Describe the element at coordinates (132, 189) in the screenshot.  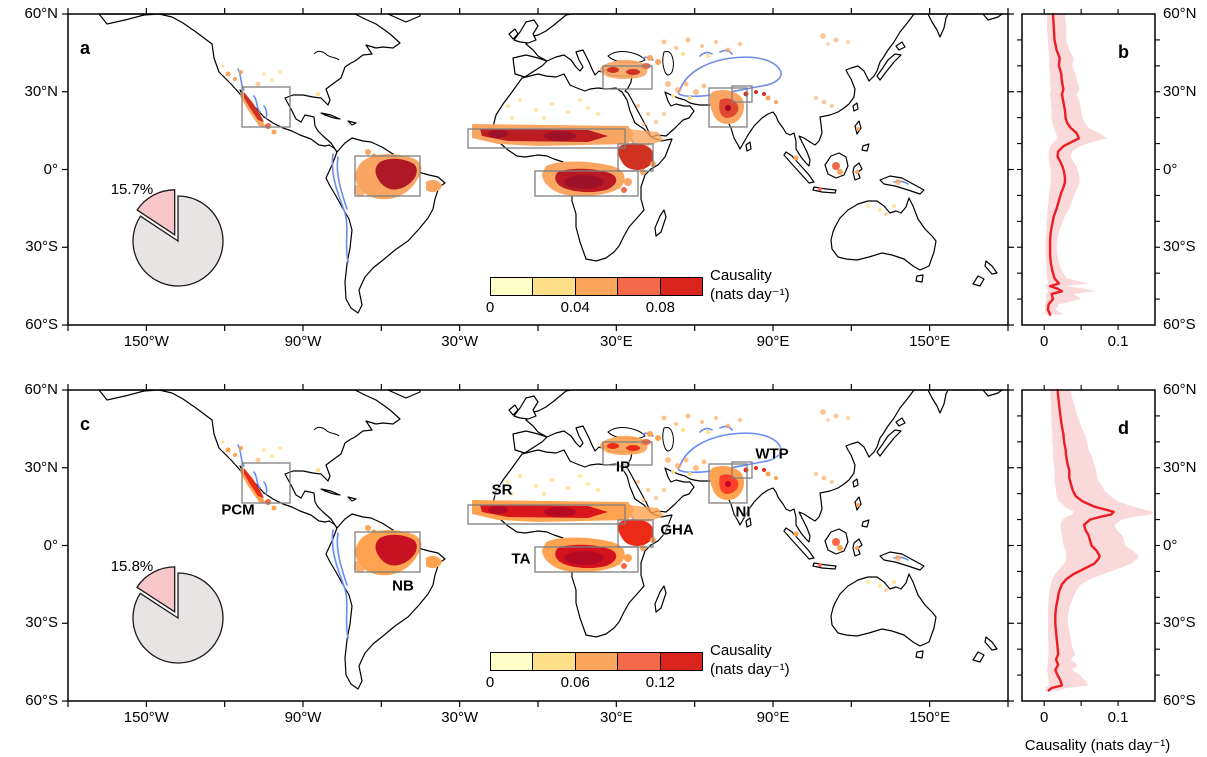
I see `pie-a-percentage-label: 15.7%` at that location.